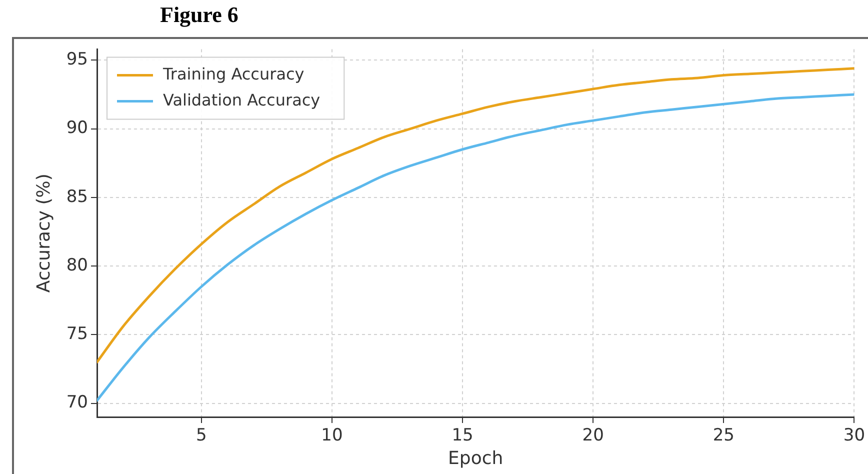 Image resolution: width=868 pixels, height=474 pixels. Describe the element at coordinates (463, 436) in the screenshot. I see `x-tick-label: 15` at that location.